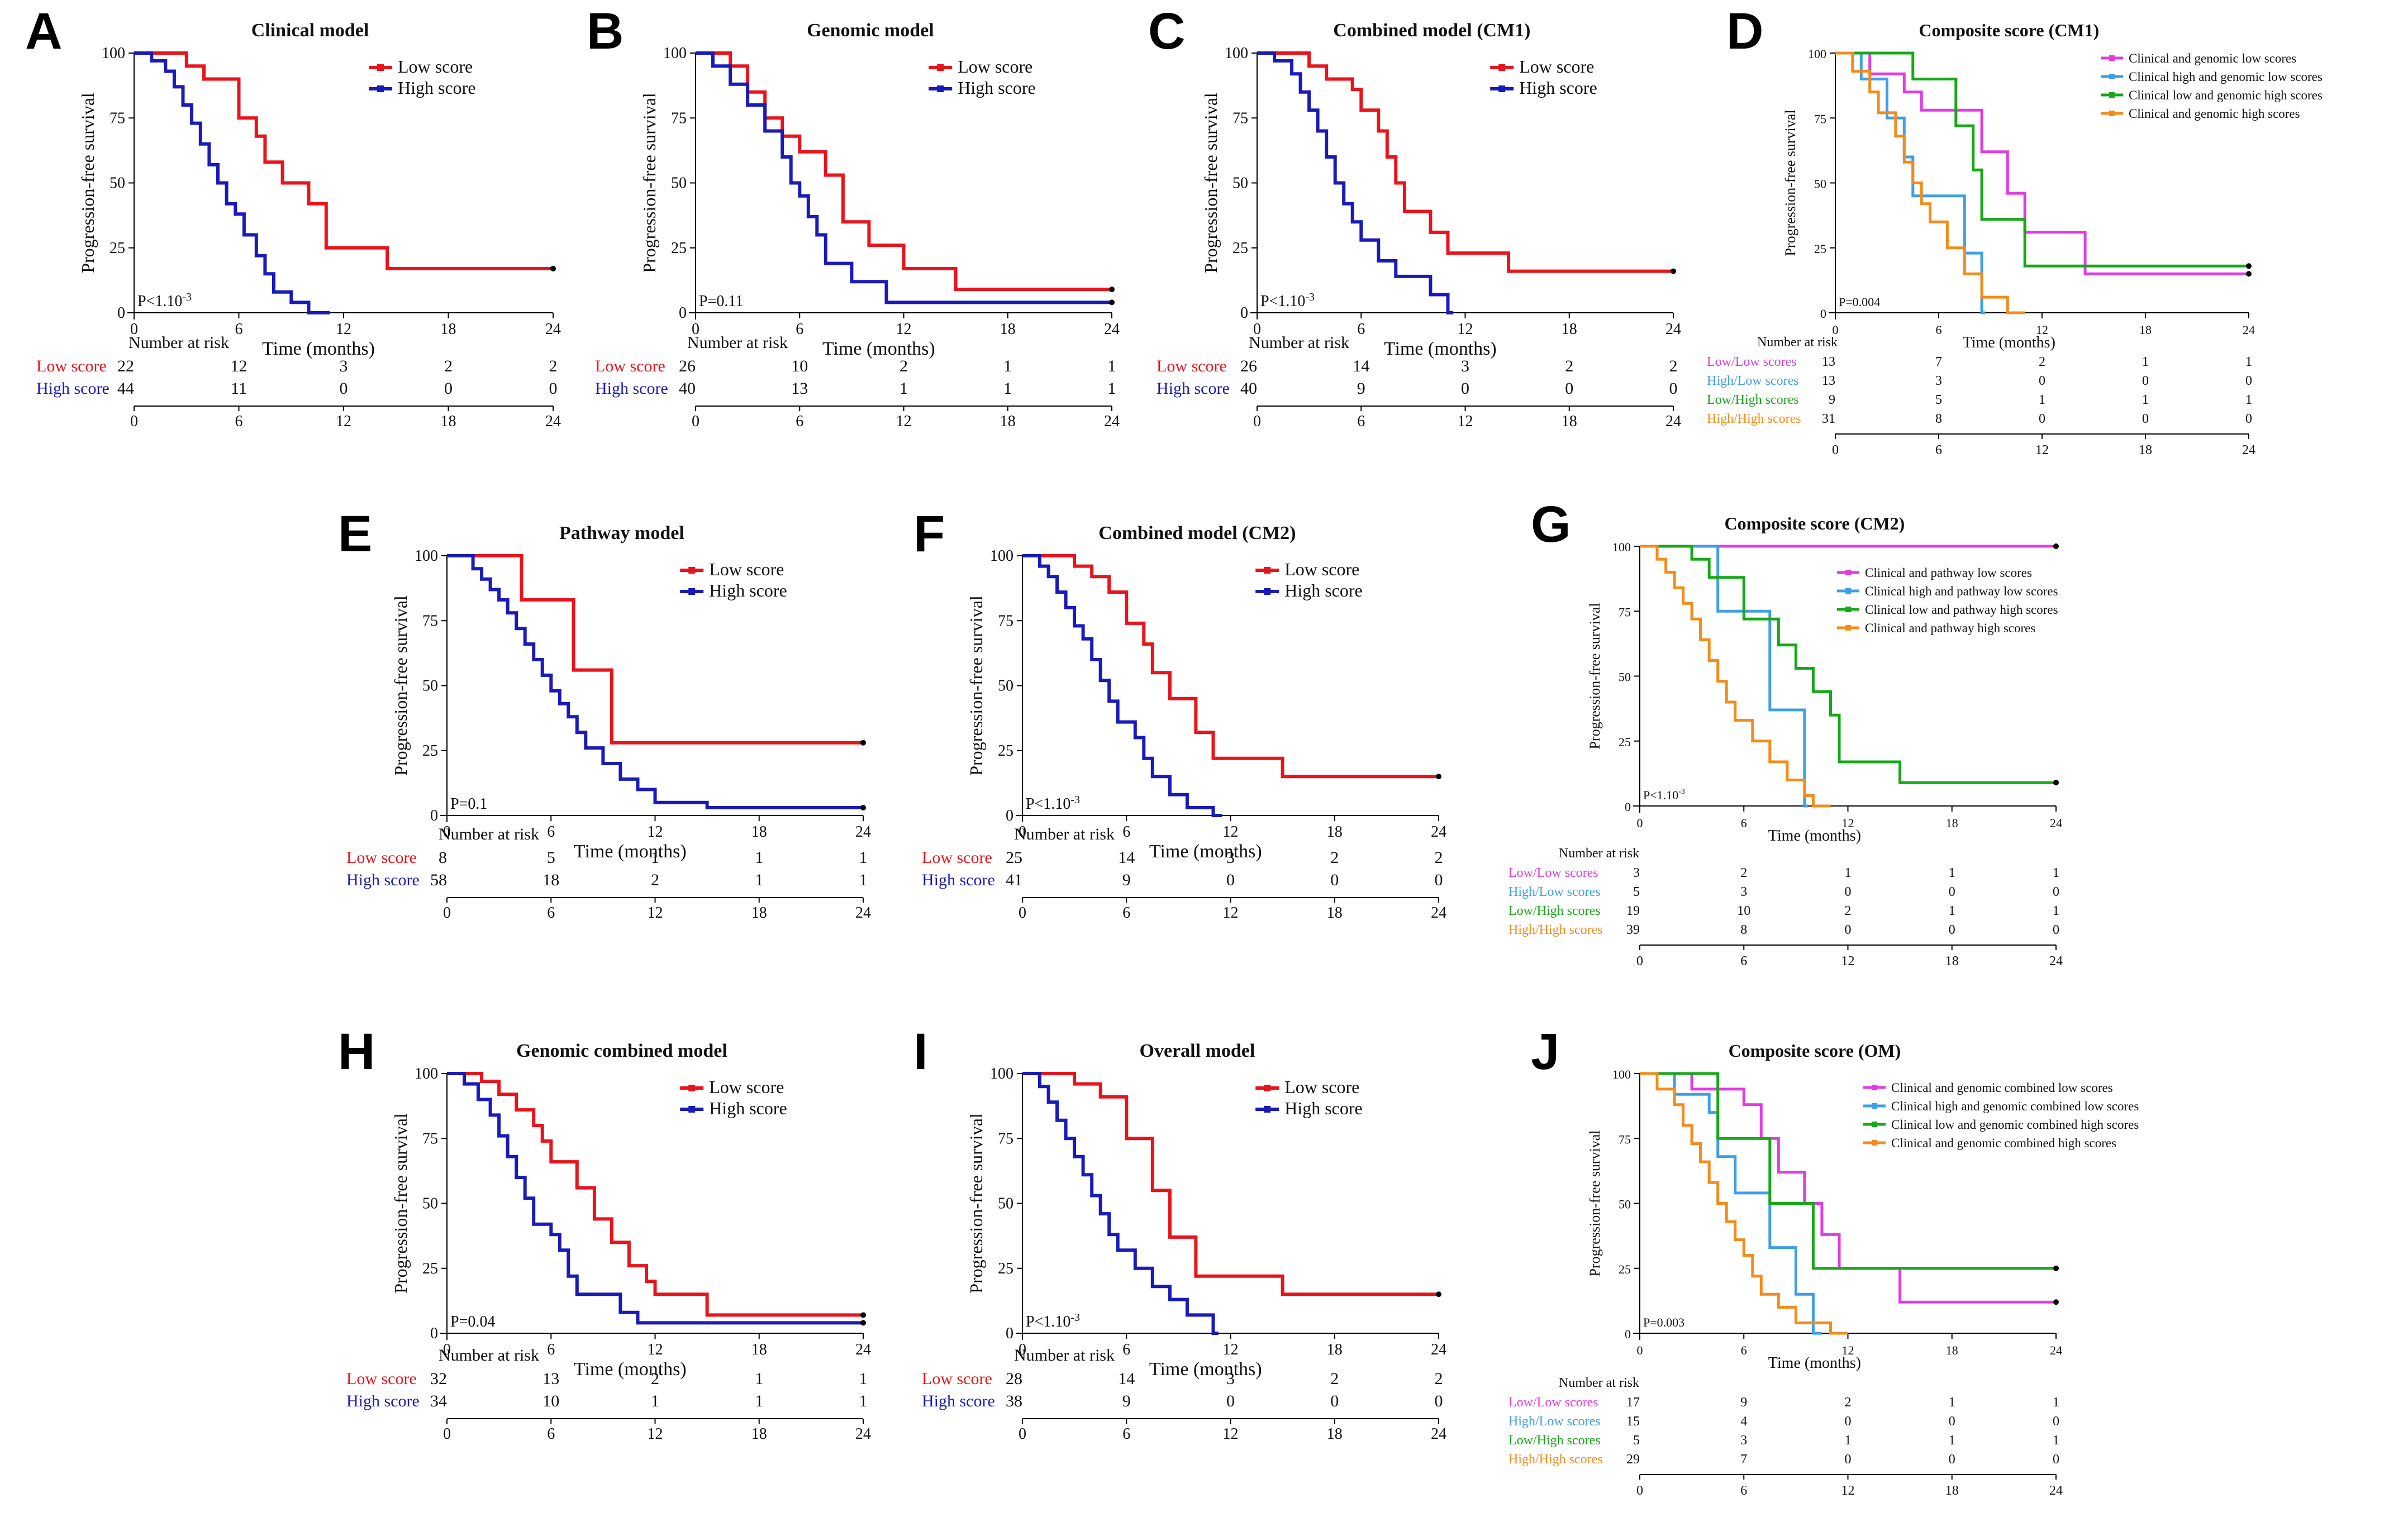  I want to click on survival-curve-blue, so click(1355, 182).